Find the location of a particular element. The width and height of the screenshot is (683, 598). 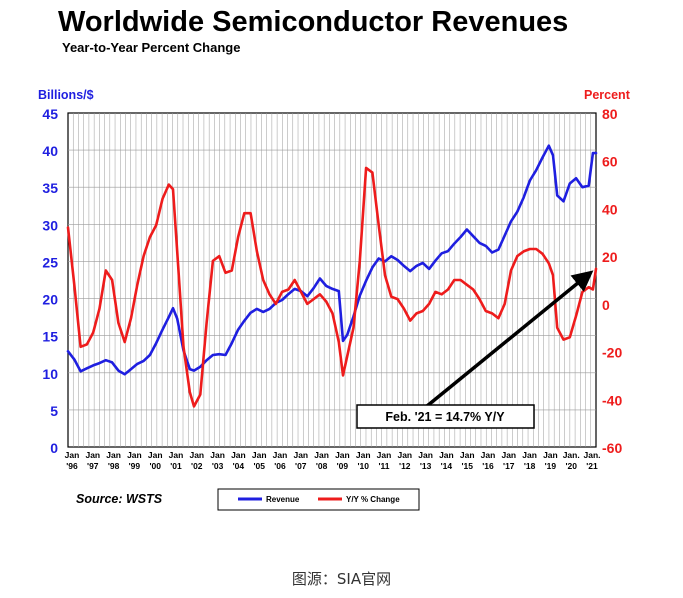

right-tick-label: 60 is located at coordinates (610, 162).